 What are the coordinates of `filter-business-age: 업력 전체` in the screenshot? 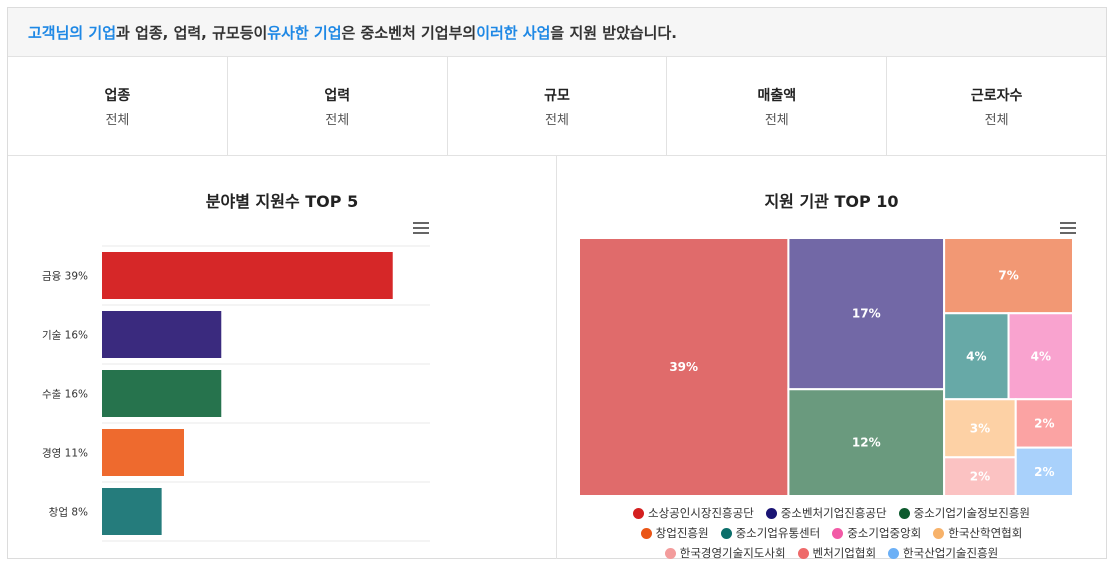 It's located at (338, 106).